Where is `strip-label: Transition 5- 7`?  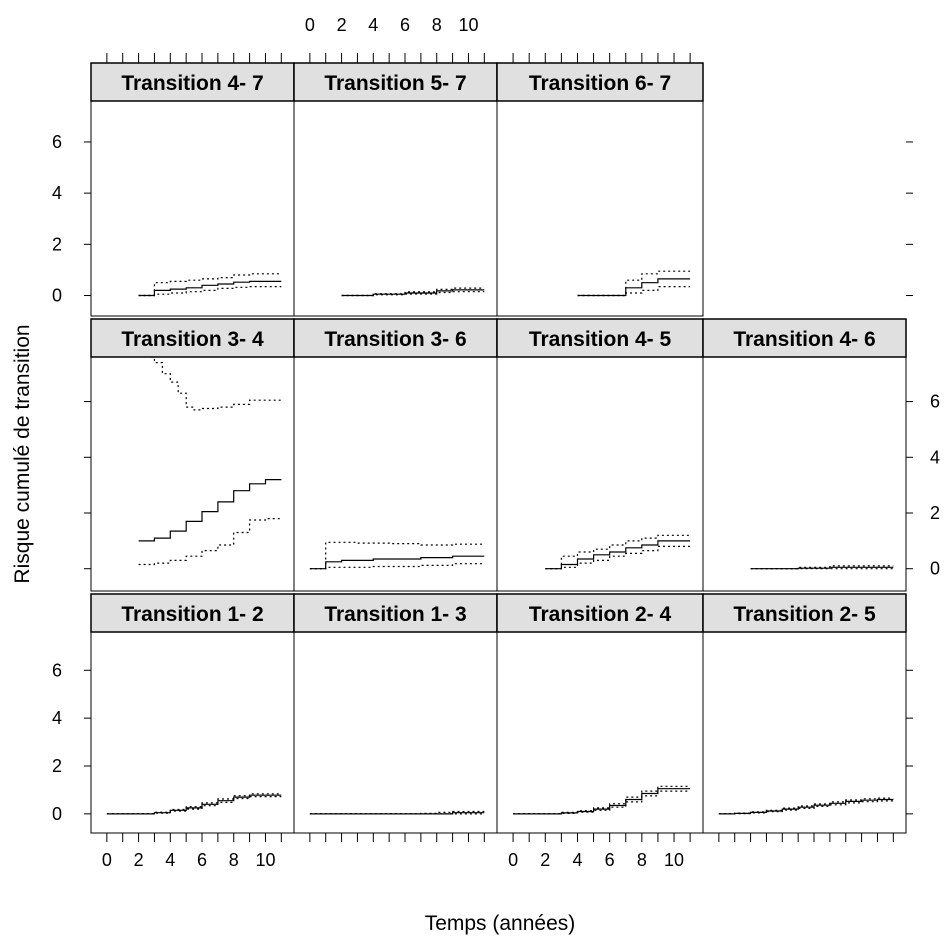
strip-label: Transition 5- 7 is located at coordinates (395, 83).